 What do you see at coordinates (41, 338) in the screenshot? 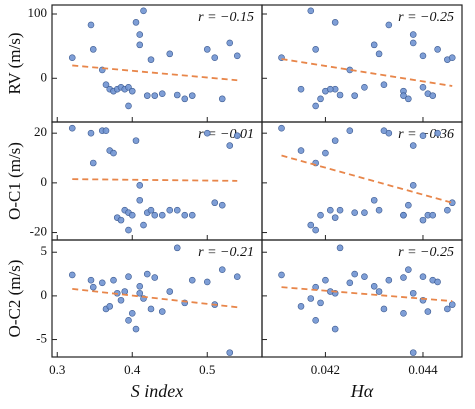
I see `y-tick-label: -5` at bounding box center [41, 338].